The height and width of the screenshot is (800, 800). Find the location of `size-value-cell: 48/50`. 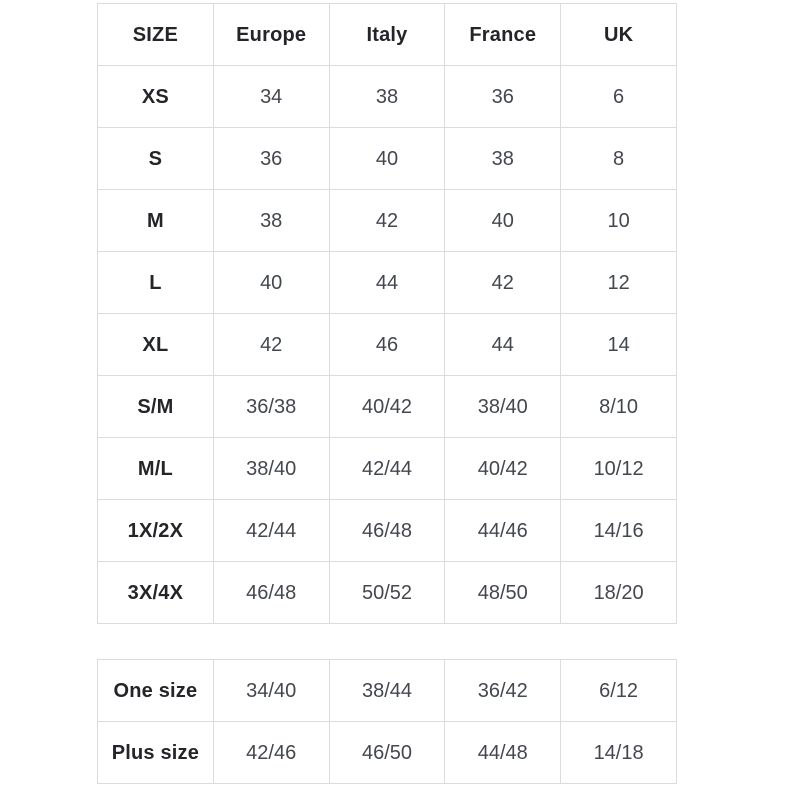

size-value-cell: 48/50 is located at coordinates (503, 592).